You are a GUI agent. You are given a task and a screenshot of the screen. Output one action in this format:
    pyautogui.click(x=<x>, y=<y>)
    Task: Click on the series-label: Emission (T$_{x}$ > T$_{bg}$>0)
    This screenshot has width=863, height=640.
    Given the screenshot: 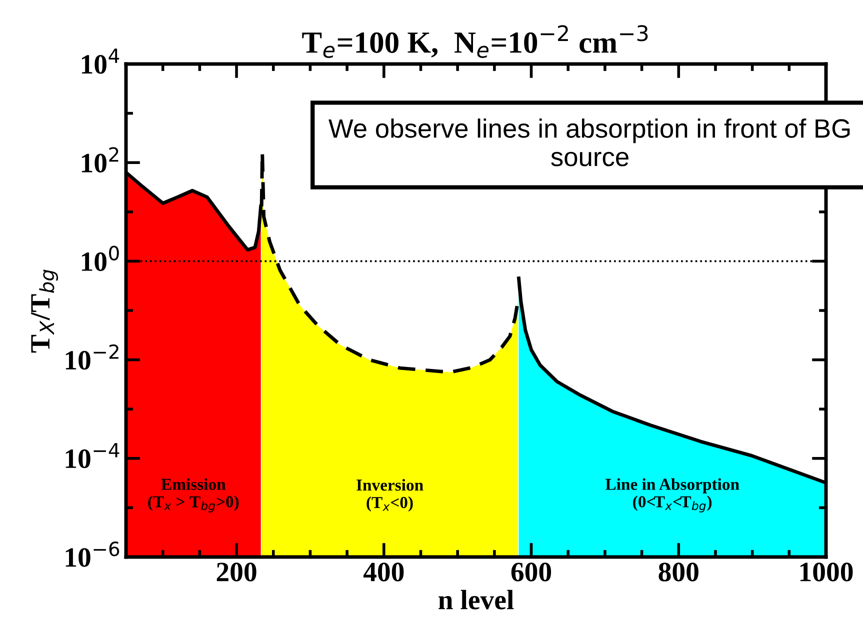 What is the action you would take?
    pyautogui.click(x=193, y=495)
    